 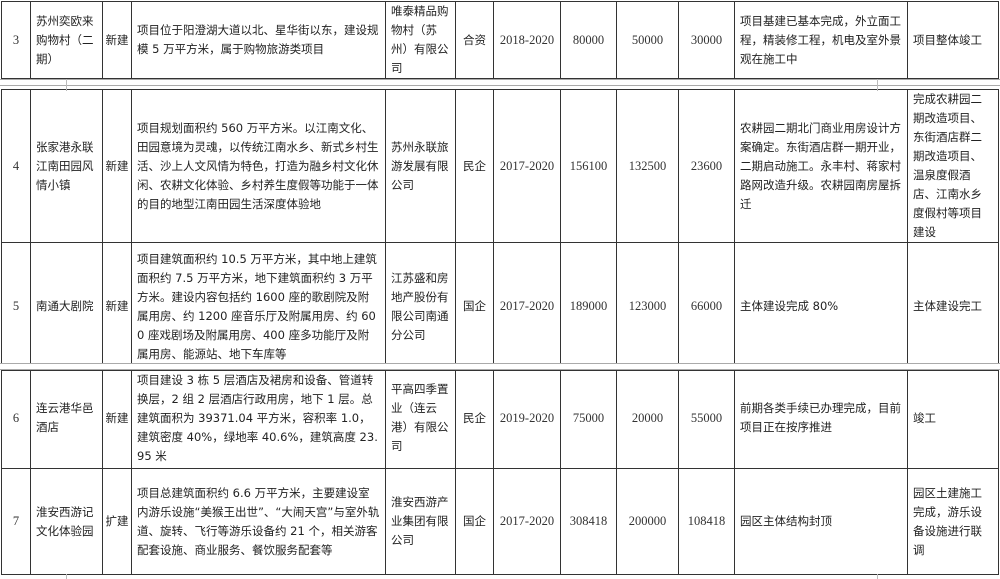 What do you see at coordinates (706, 418) in the screenshot?
I see `remaining-investment: 55000` at bounding box center [706, 418].